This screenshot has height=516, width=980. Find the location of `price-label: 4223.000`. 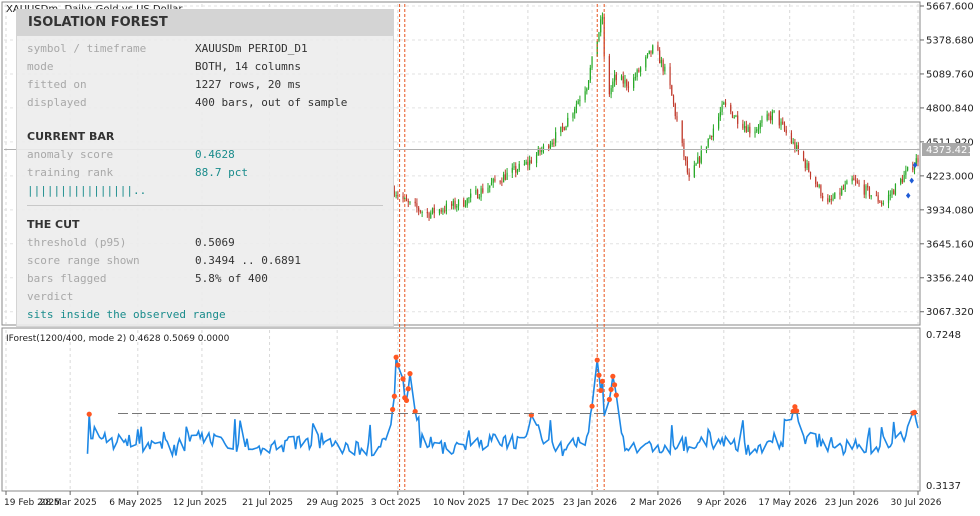

price-label: 4223.000 is located at coordinates (950, 176).